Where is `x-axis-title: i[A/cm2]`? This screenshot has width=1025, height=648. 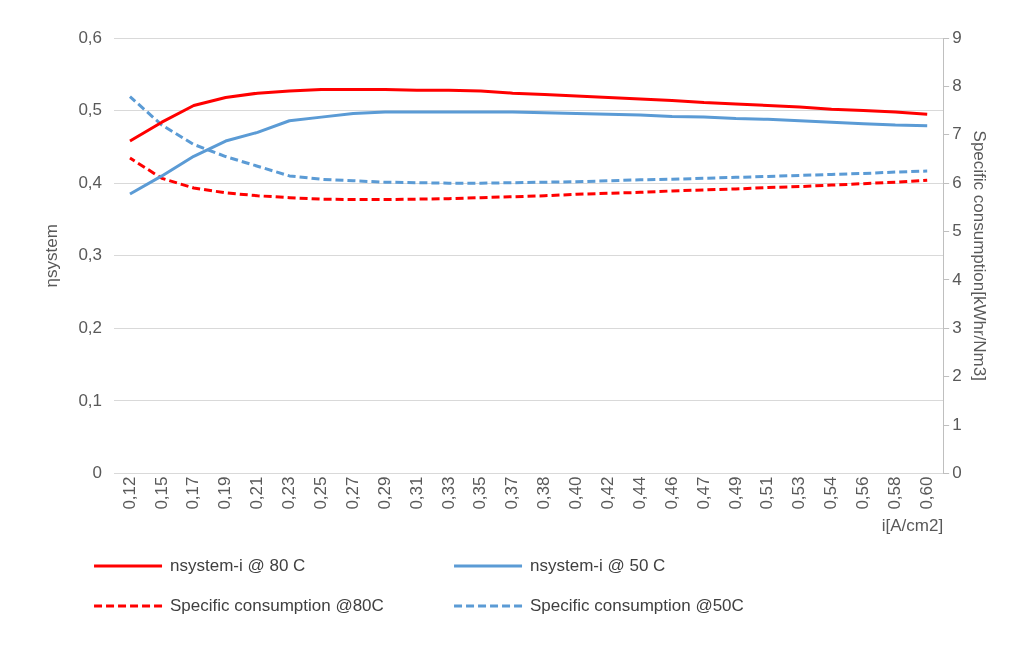
x-axis-title: i[A/cm2] is located at coordinates (912, 526).